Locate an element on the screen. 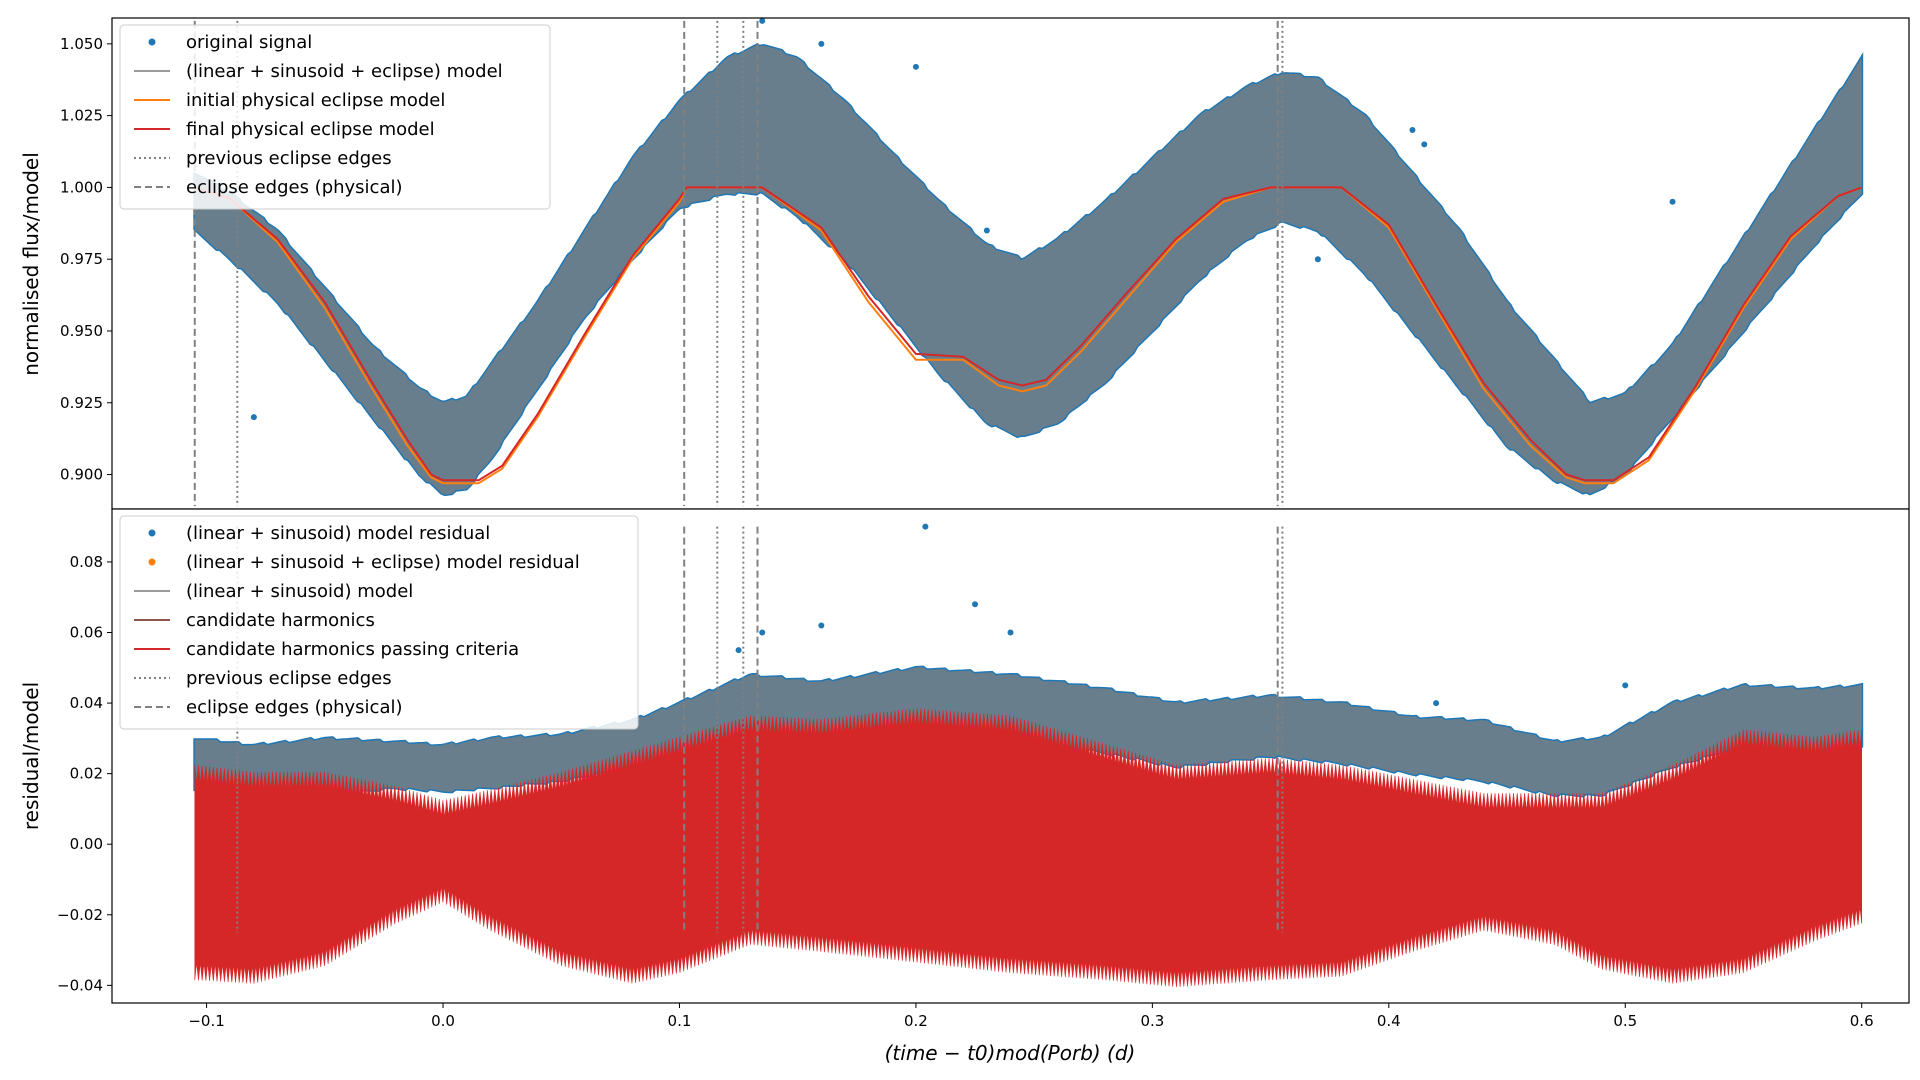  legend-entry-label: original signal is located at coordinates (249, 42).